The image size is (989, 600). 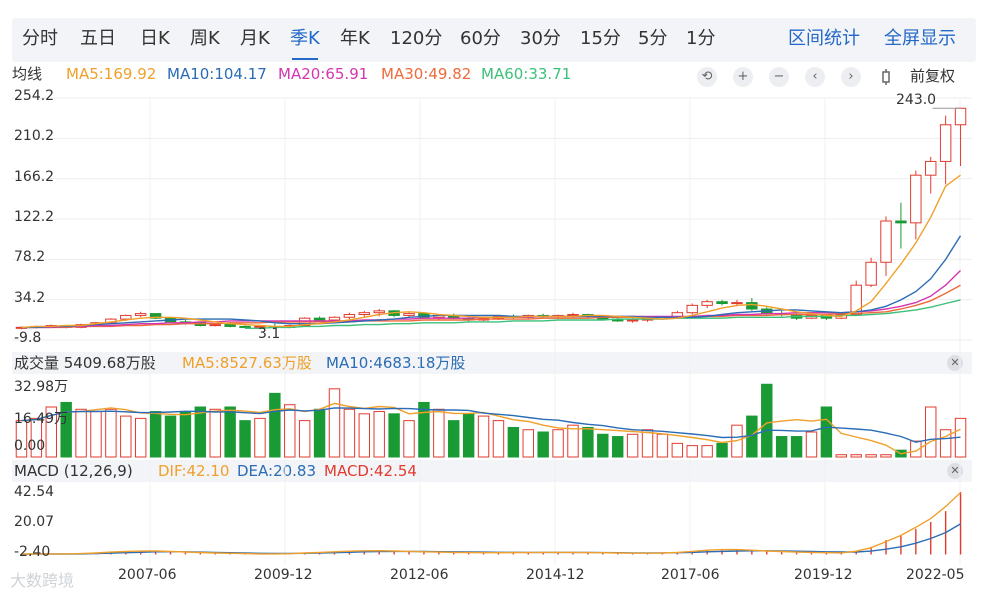 I want to click on dif-line, so click(x=491, y=523).